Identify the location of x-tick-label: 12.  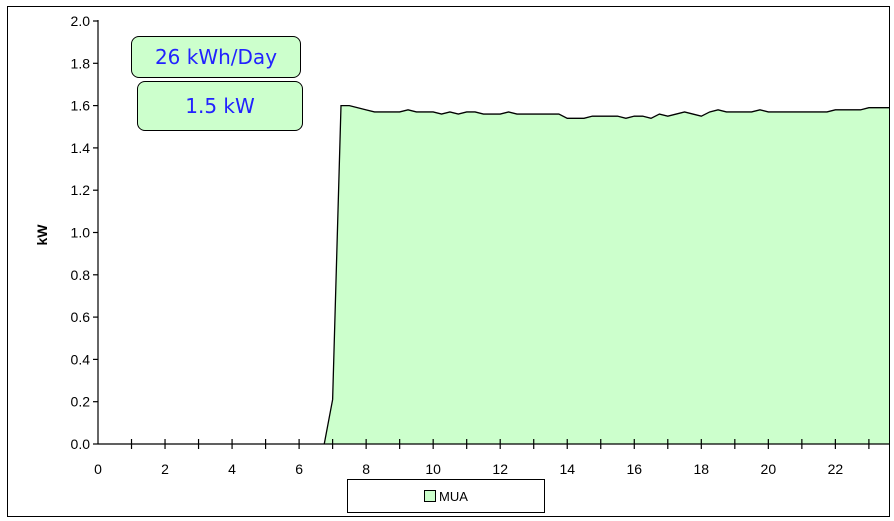
(500, 469).